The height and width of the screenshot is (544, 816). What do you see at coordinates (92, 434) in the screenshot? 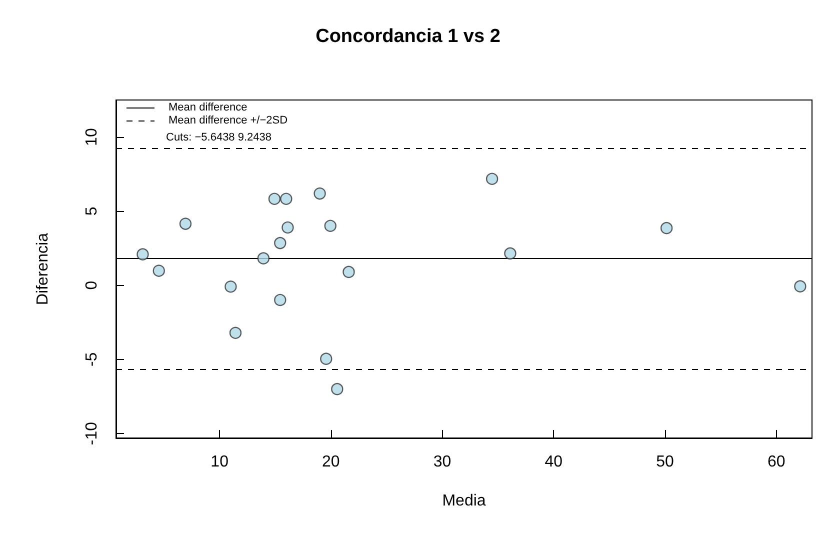
I see `y-tick-label: -10` at bounding box center [92, 434].